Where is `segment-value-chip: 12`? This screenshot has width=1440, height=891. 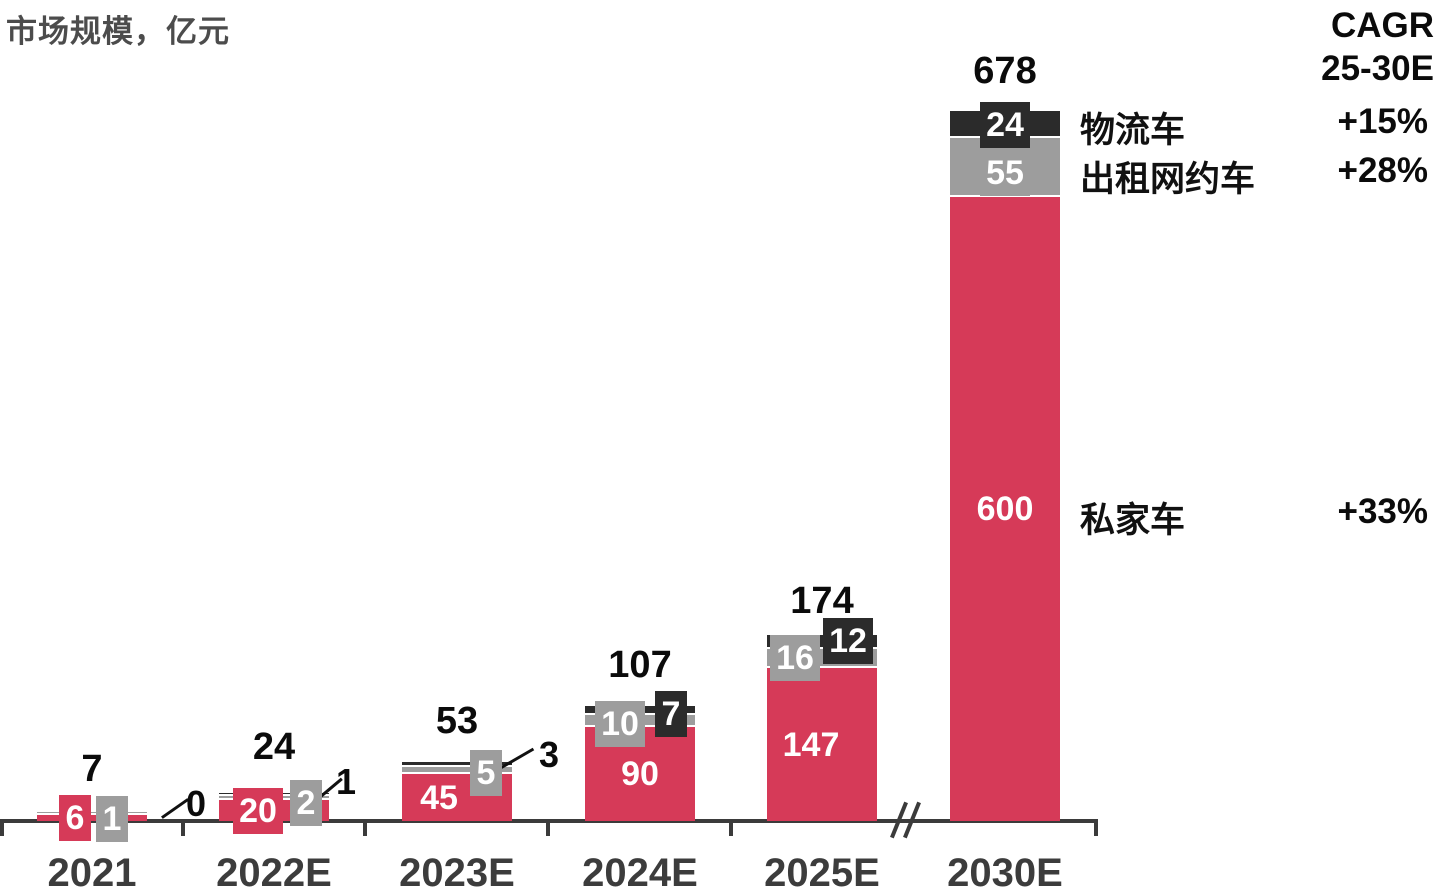
segment-value-chip: 12 is located at coordinates (848, 641).